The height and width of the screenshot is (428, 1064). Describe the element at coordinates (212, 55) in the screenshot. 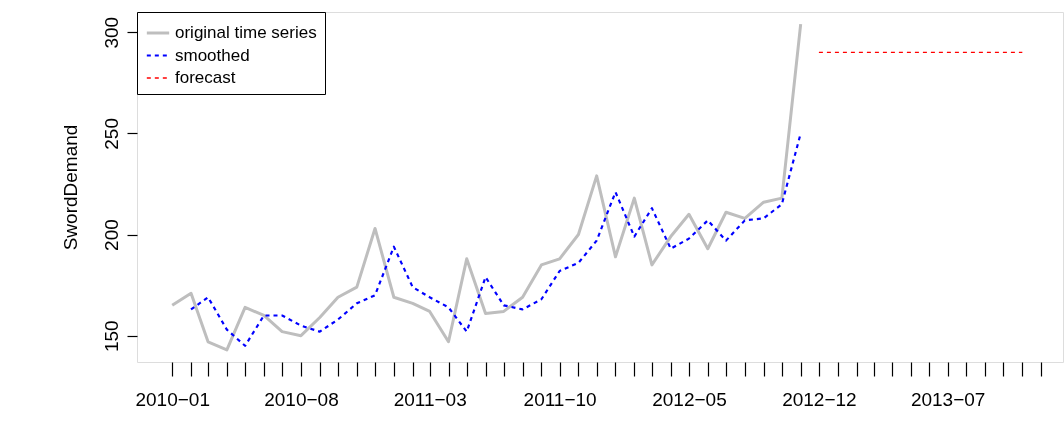

I see `legend-label: smoothed` at that location.